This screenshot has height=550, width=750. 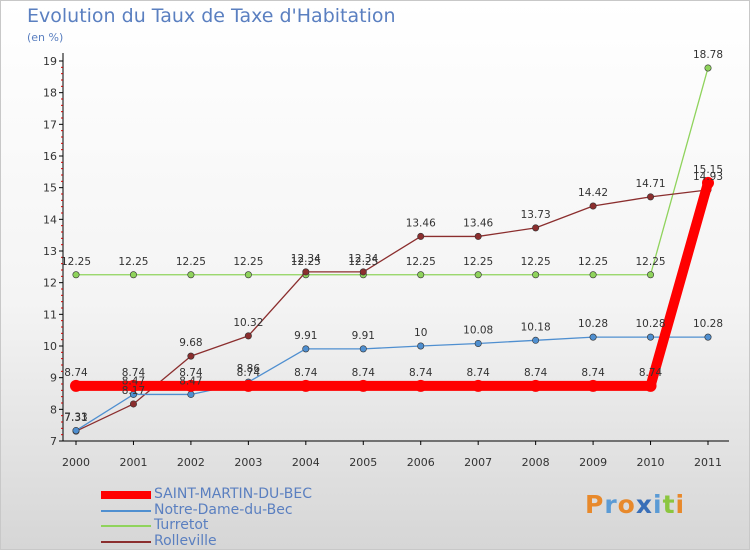 What do you see at coordinates (50, 188) in the screenshot?
I see `y-tick-label-15: 15` at bounding box center [50, 188].